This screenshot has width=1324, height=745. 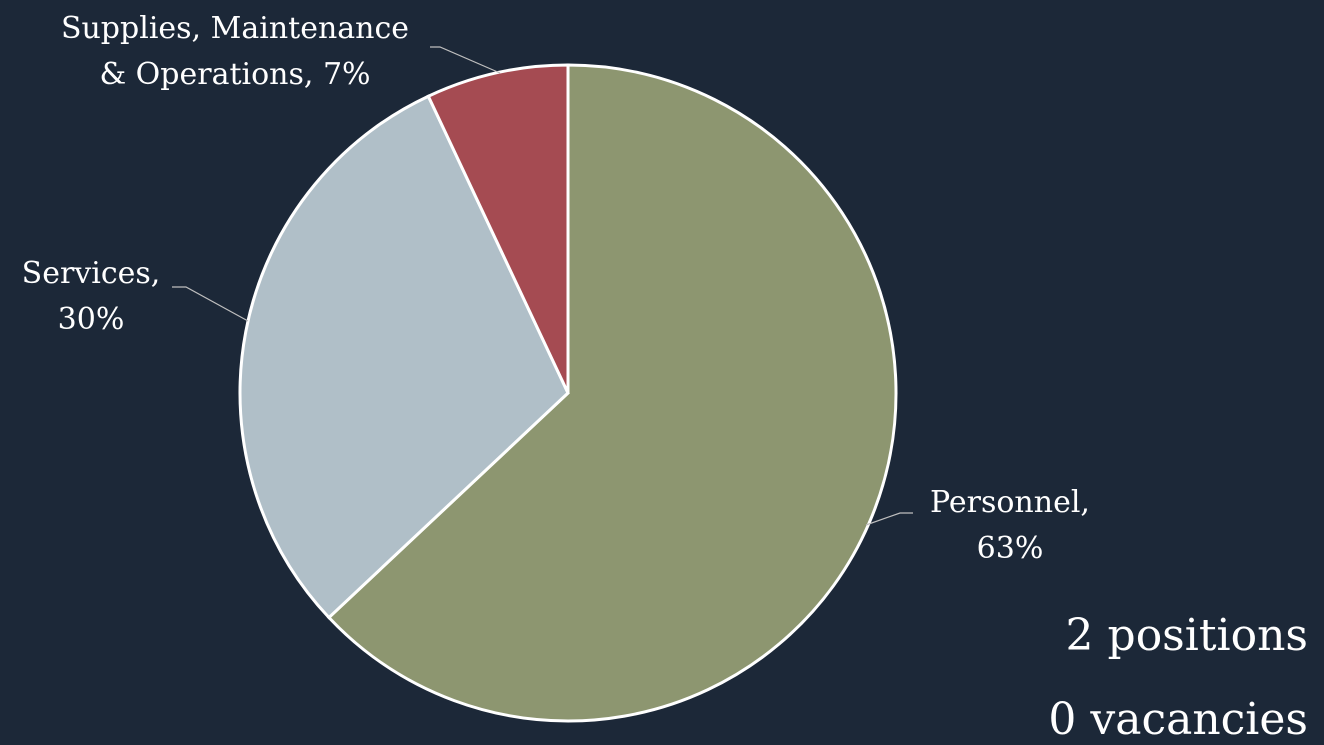 I want to click on data-label-services: Services, 30%, so click(x=91, y=296).